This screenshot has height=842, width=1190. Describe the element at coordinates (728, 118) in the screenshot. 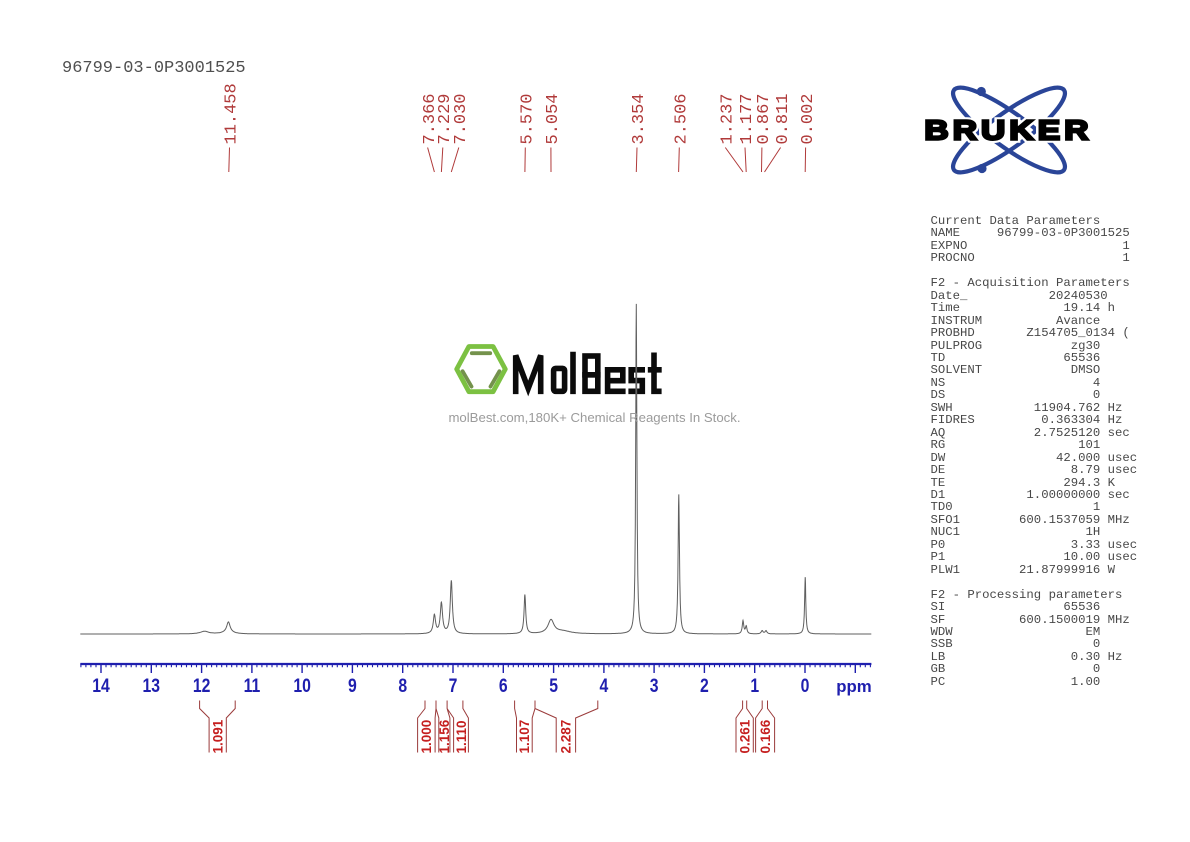

I see `svg-text: 1.237` at that location.